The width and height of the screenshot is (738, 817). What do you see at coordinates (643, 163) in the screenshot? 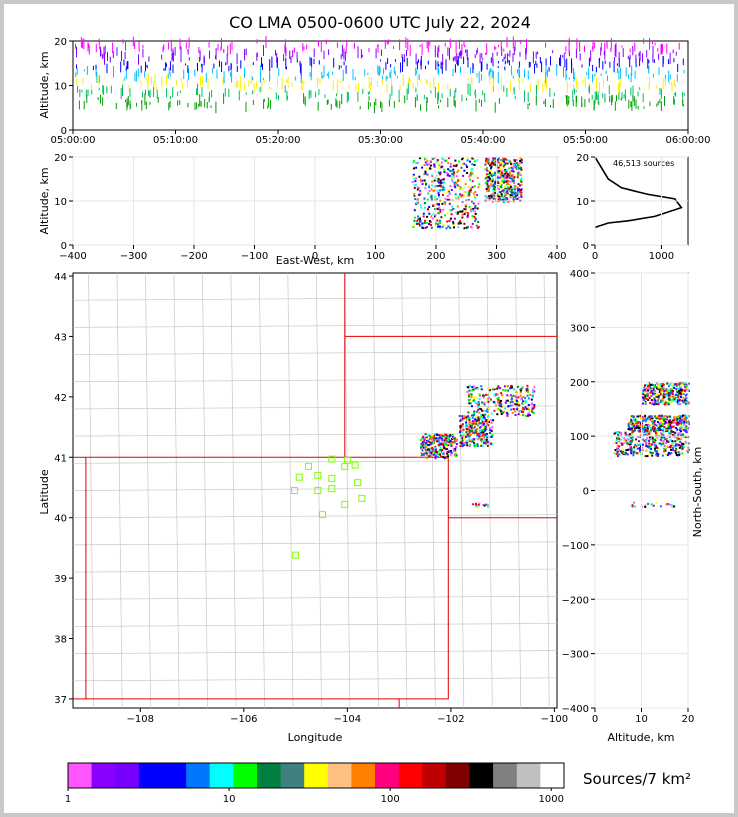
I see `histogram-annotation: 46,513 sources` at bounding box center [643, 163].